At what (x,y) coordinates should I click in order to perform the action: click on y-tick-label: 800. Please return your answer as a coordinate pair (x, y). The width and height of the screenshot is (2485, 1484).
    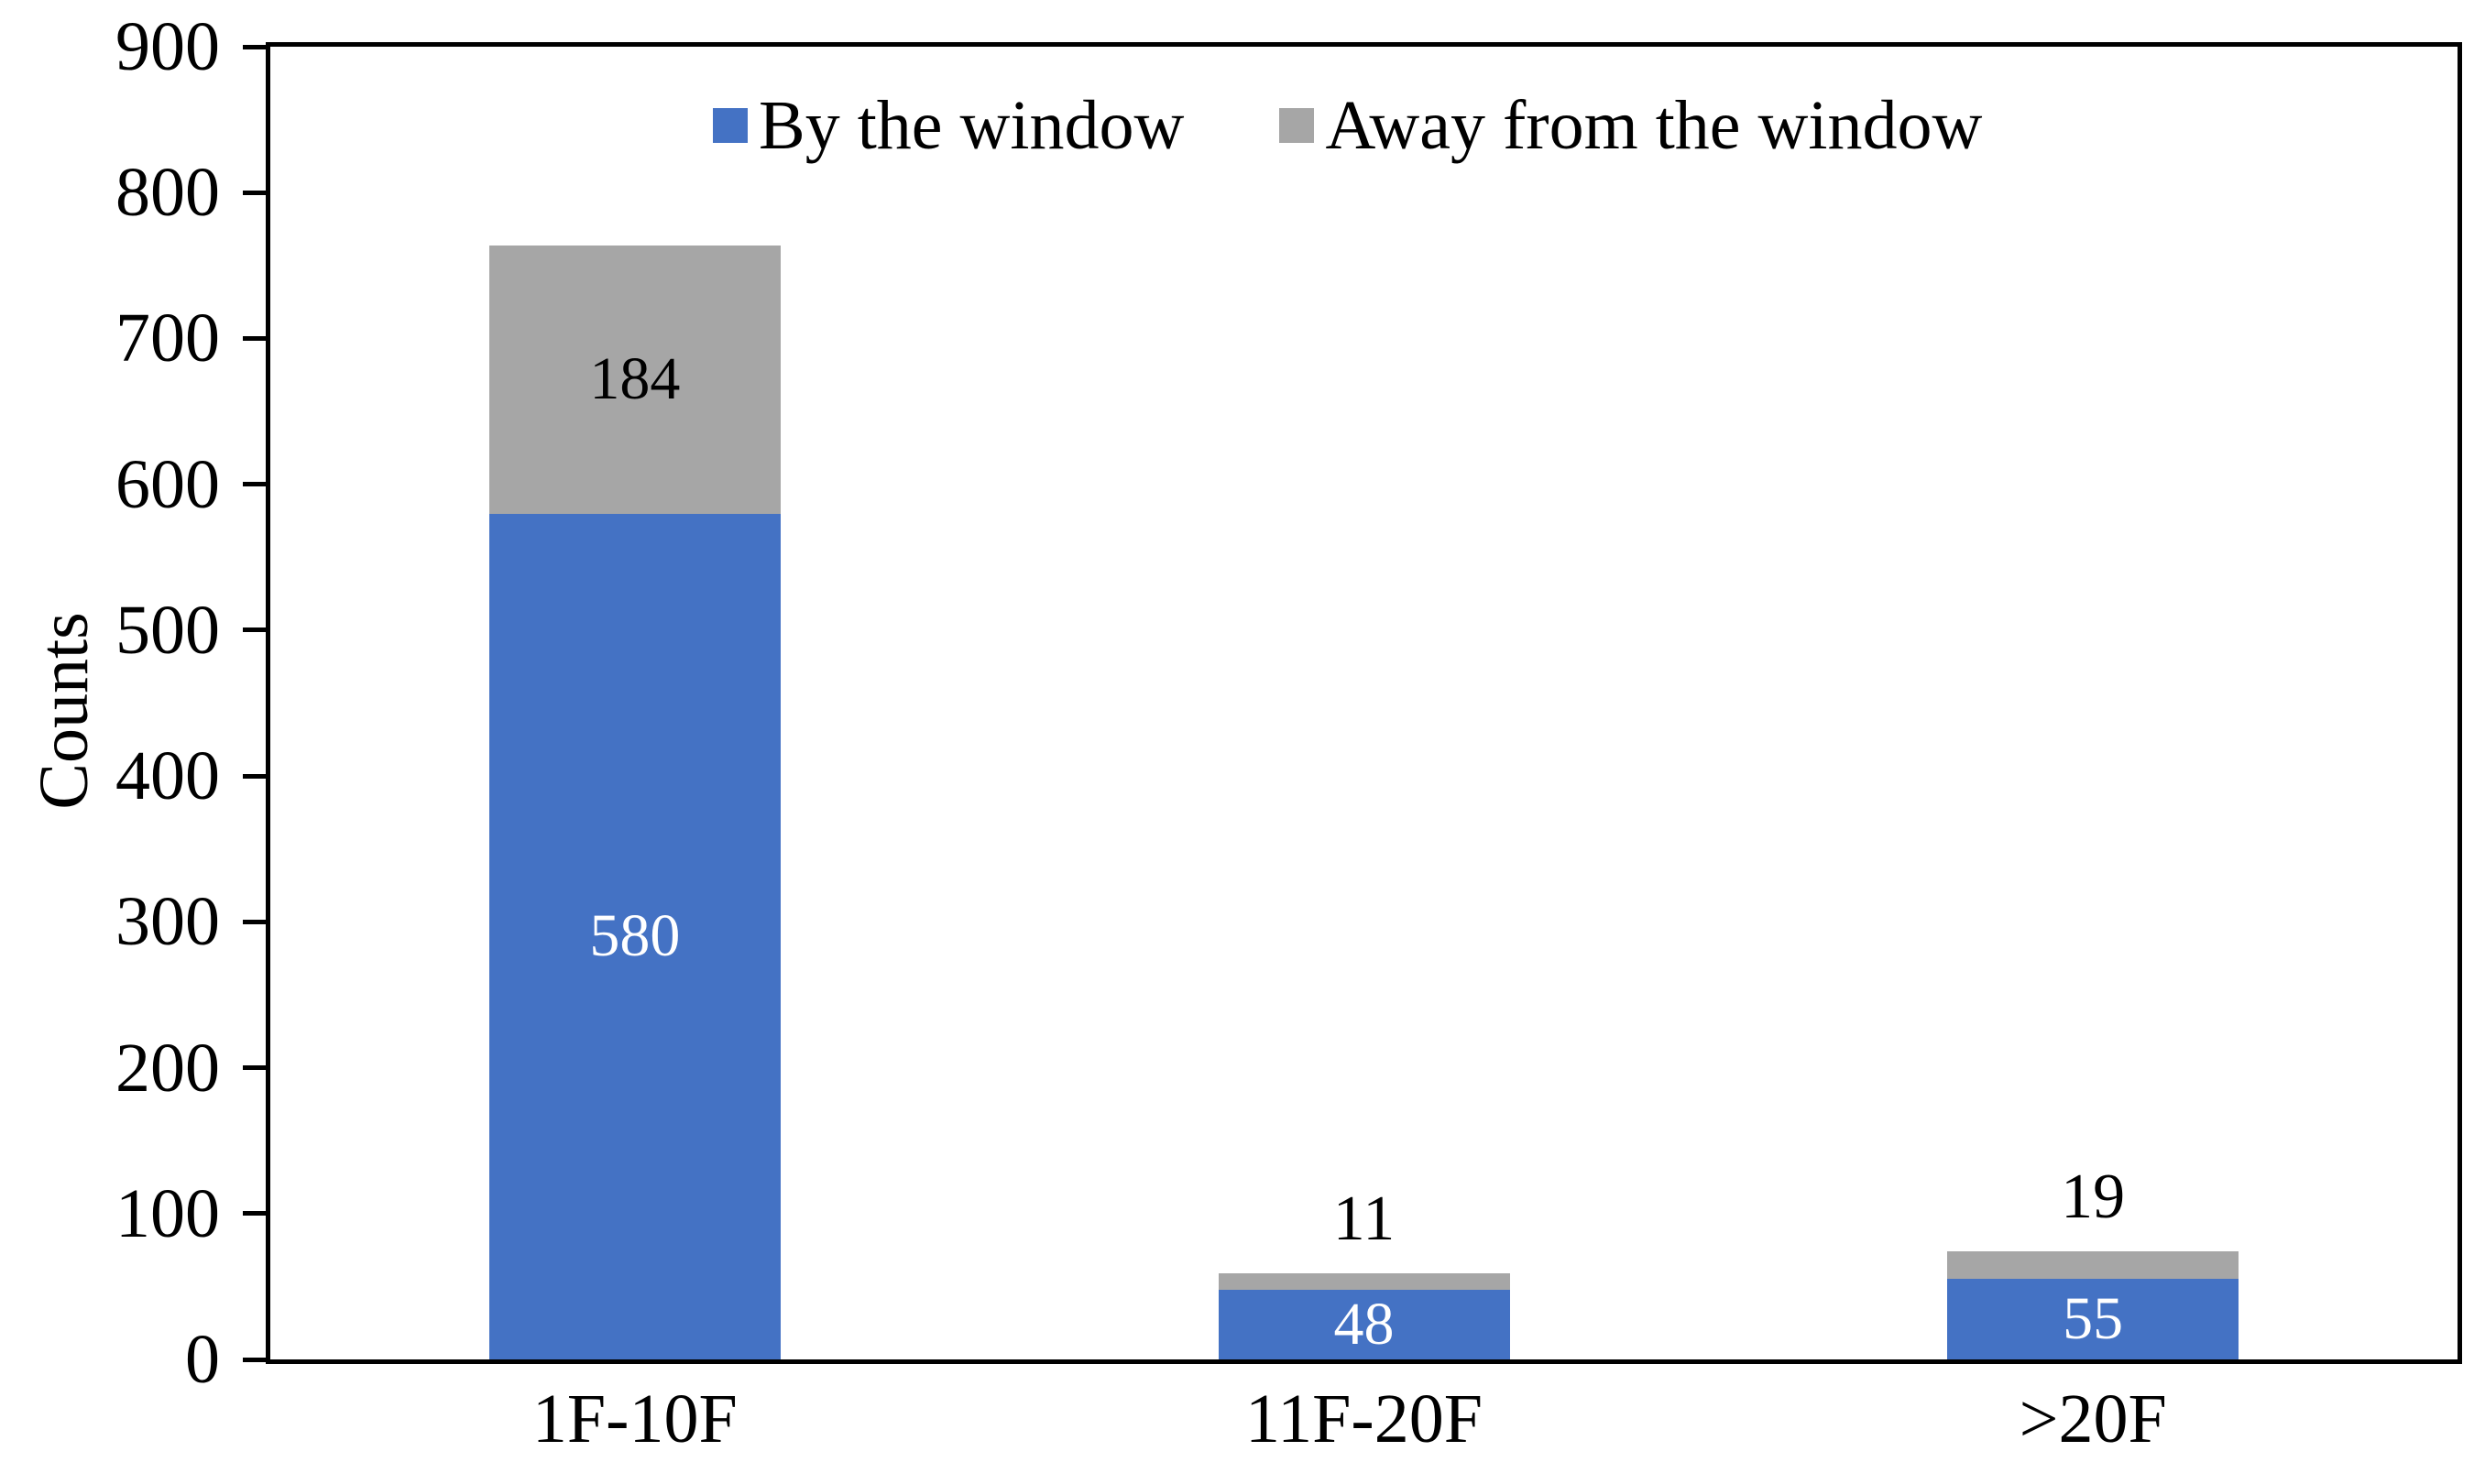
    Looking at the image, I should click on (167, 193).